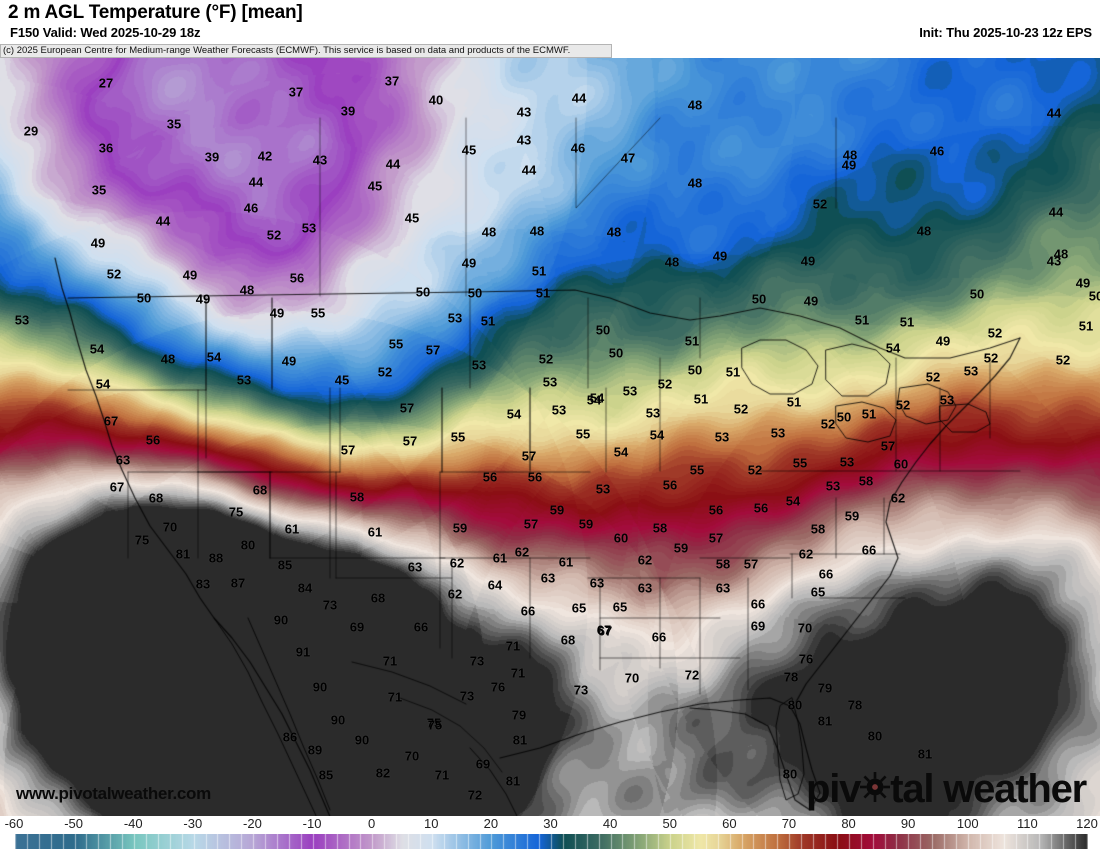 Image resolution: width=1100 pixels, height=850 pixels. Describe the element at coordinates (833, 789) in the screenshot. I see `logo-text-part1: piv` at that location.